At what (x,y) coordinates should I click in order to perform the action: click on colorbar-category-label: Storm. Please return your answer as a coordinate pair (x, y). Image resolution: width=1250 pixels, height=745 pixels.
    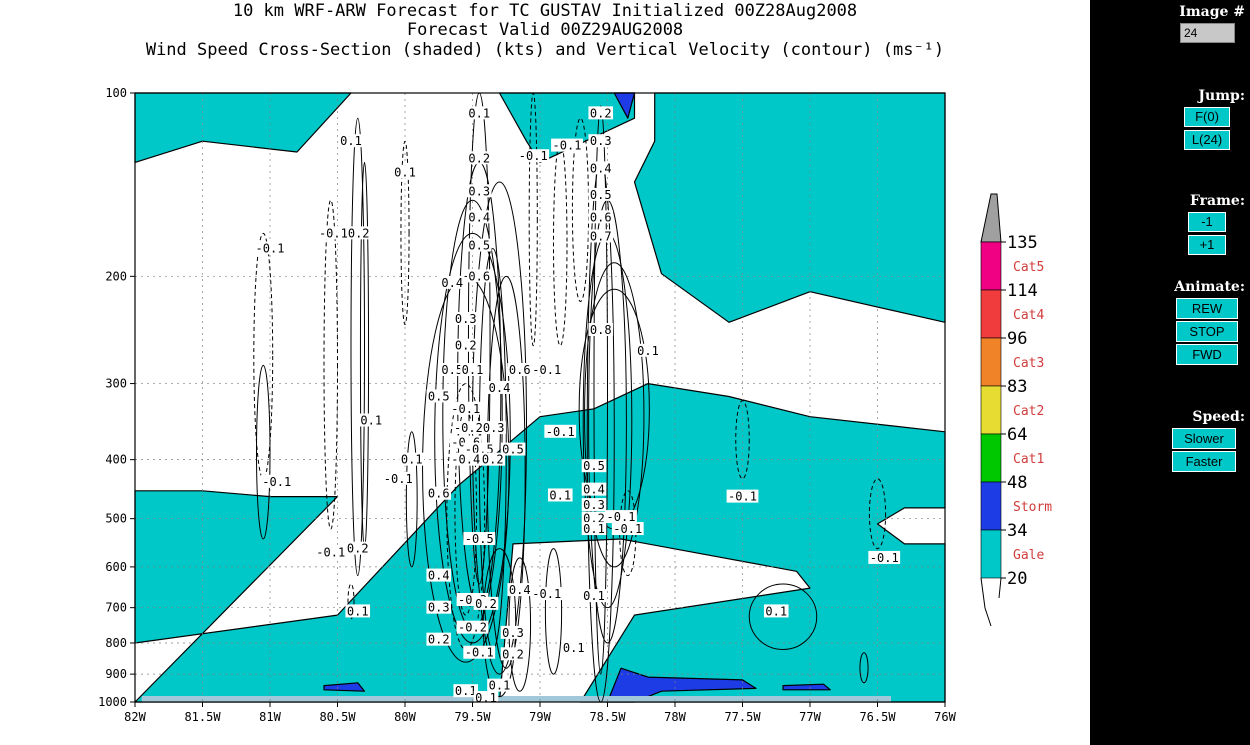
    Looking at the image, I should click on (1032, 507).